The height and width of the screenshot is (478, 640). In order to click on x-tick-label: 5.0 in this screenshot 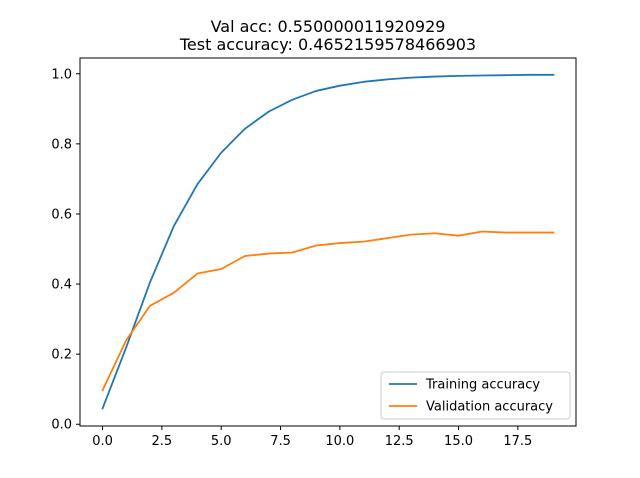, I will do `click(221, 441)`.